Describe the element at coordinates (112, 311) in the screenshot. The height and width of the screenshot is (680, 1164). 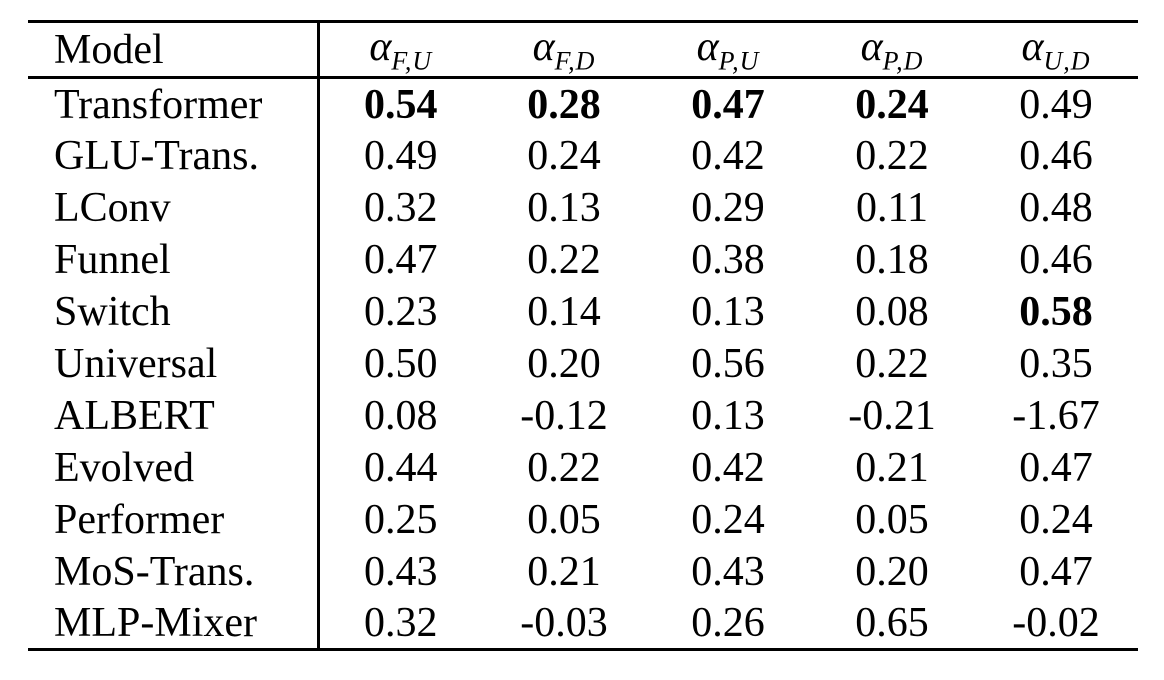
I see `model-name: Switch` at that location.